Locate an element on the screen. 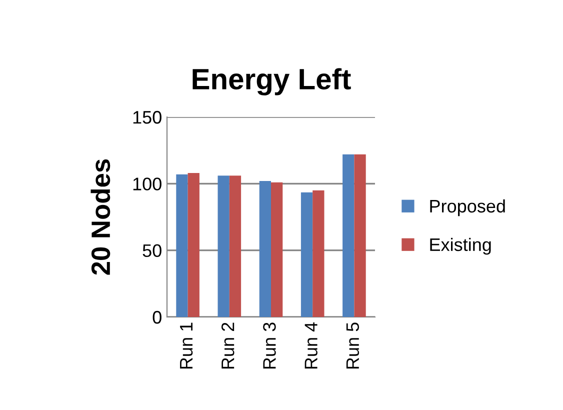  y-tick-label: 0 is located at coordinates (157, 317).